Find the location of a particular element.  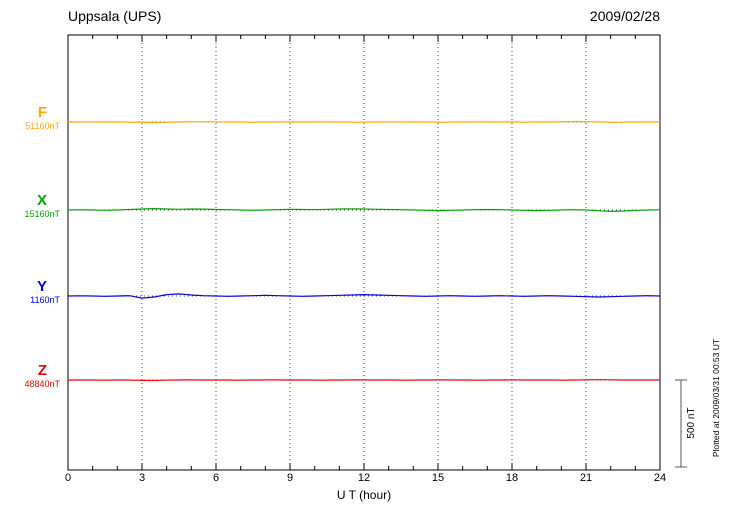

series-letter-Z: Z is located at coordinates (42, 370).